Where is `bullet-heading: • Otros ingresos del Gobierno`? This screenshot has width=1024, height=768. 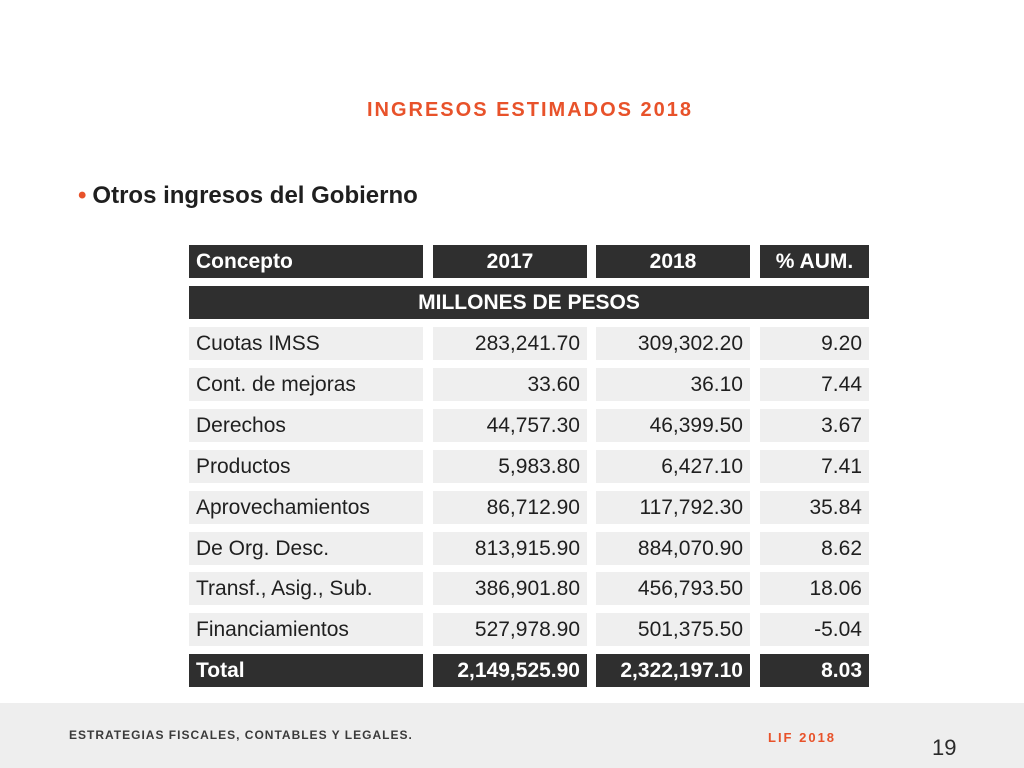 bullet-heading: • Otros ingresos del Gobierno is located at coordinates (248, 196).